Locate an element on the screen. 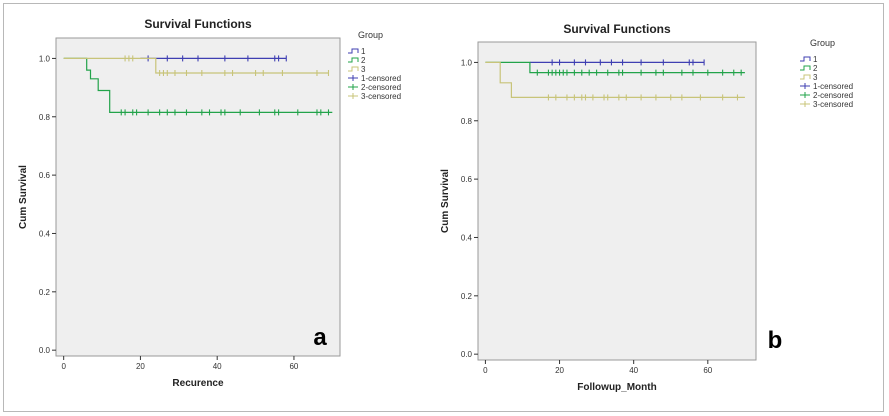 This screenshot has width=889, height=416. x-axis-label: Followup_Month is located at coordinates (616, 387).